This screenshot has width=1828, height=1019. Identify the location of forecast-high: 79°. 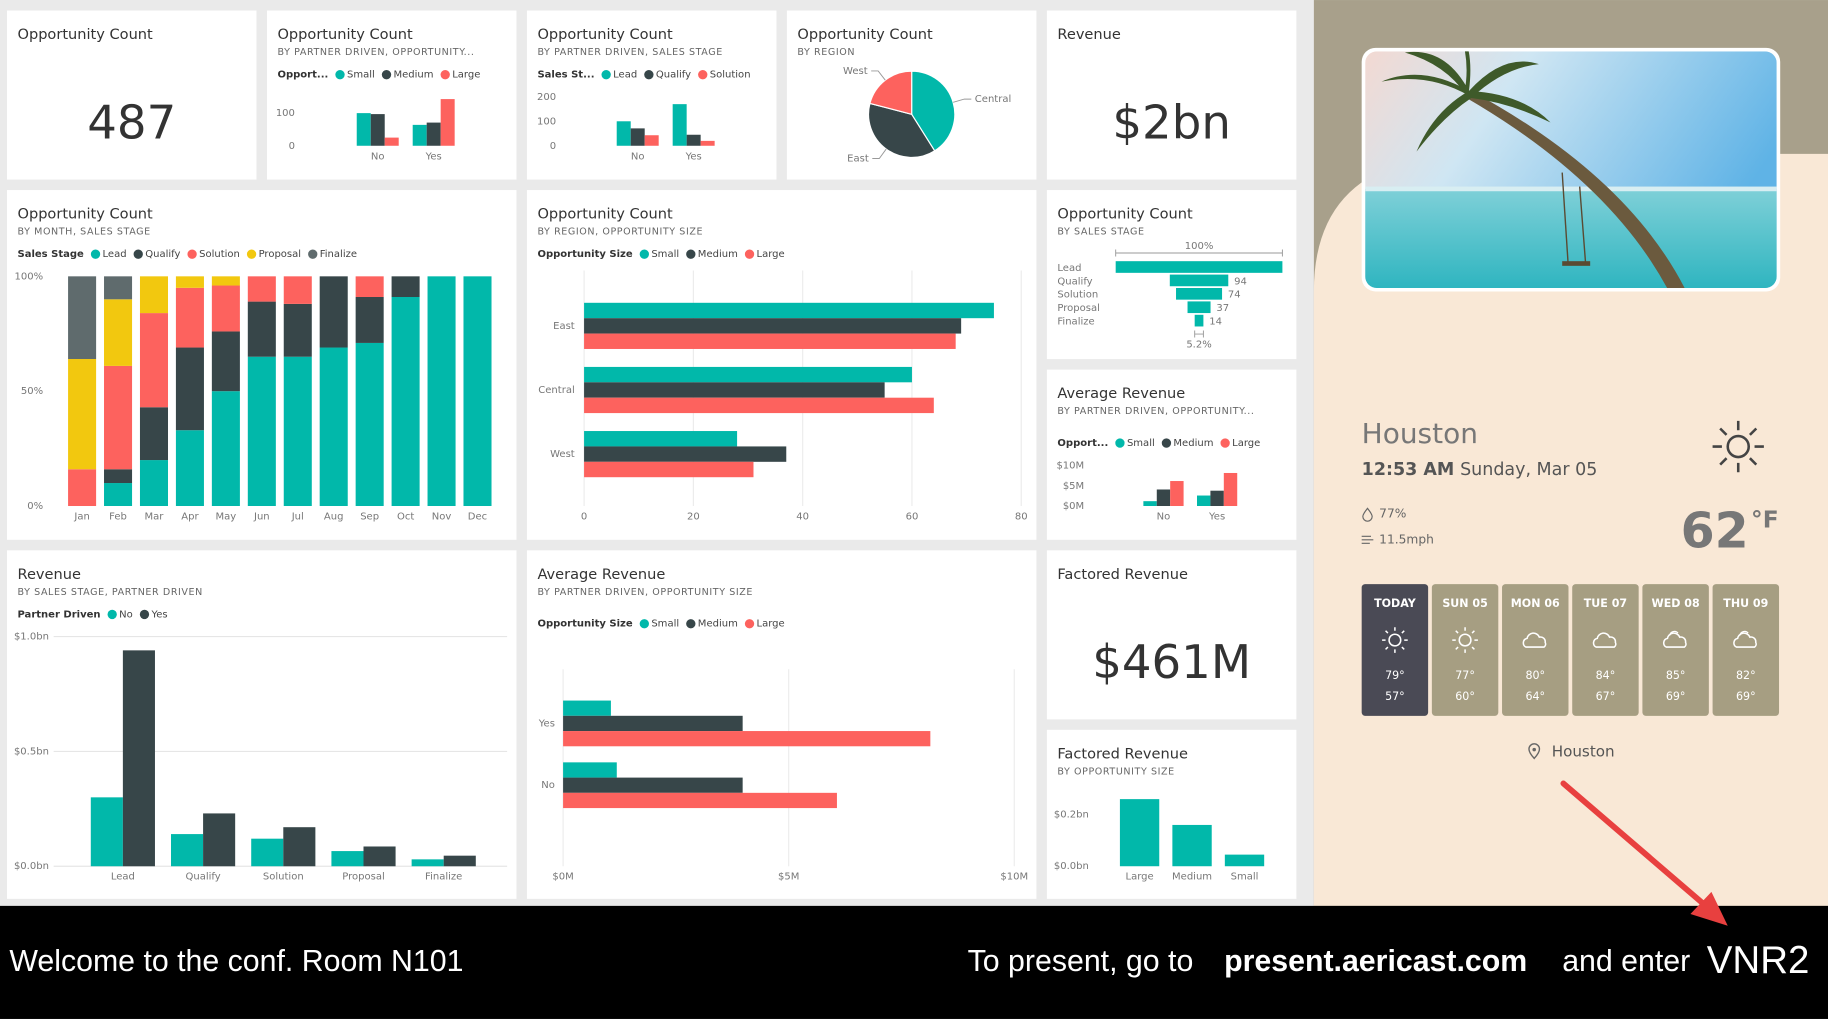
(1395, 675).